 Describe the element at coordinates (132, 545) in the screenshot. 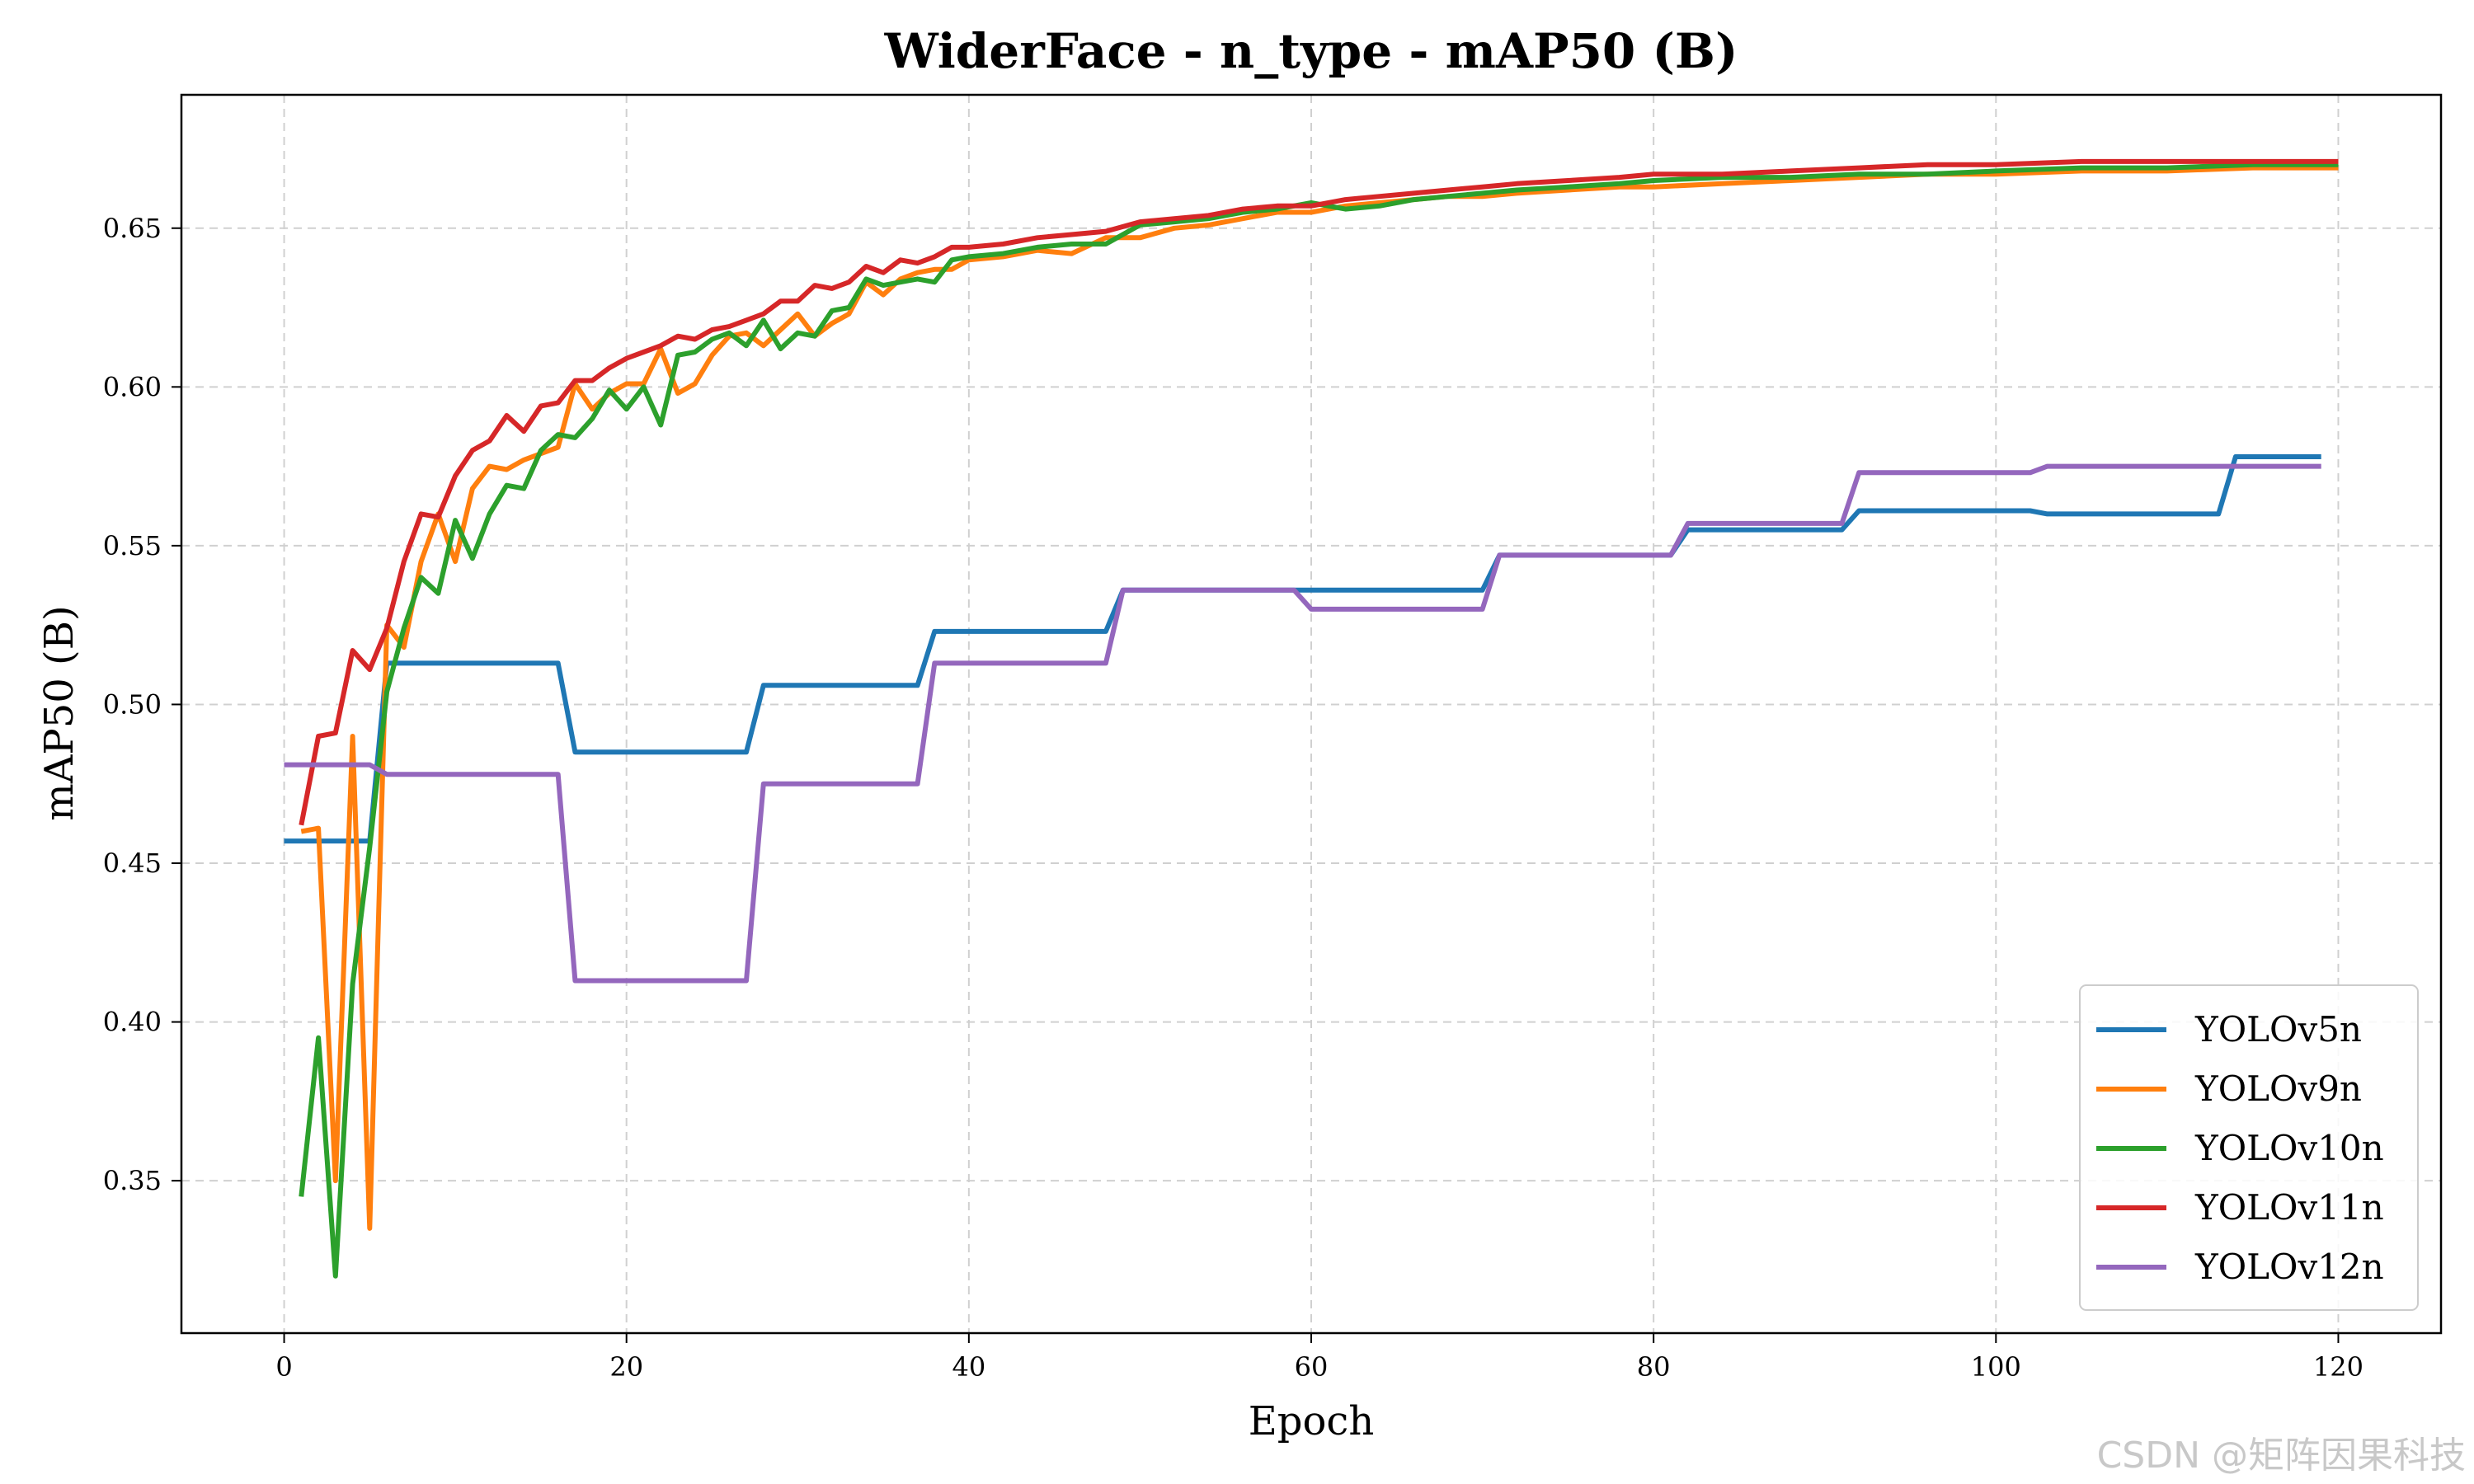

I see `y-tick-label: 0.55` at that location.